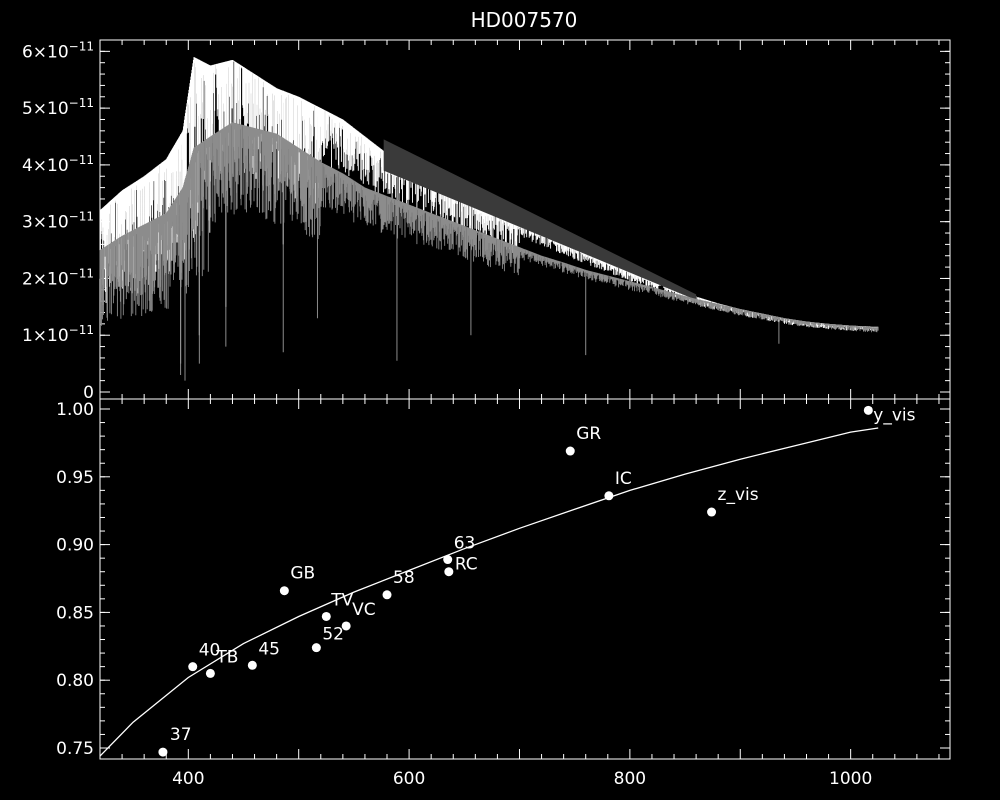  Describe the element at coordinates (333, 635) in the screenshot. I see `ratio-point-label: 52` at that location.